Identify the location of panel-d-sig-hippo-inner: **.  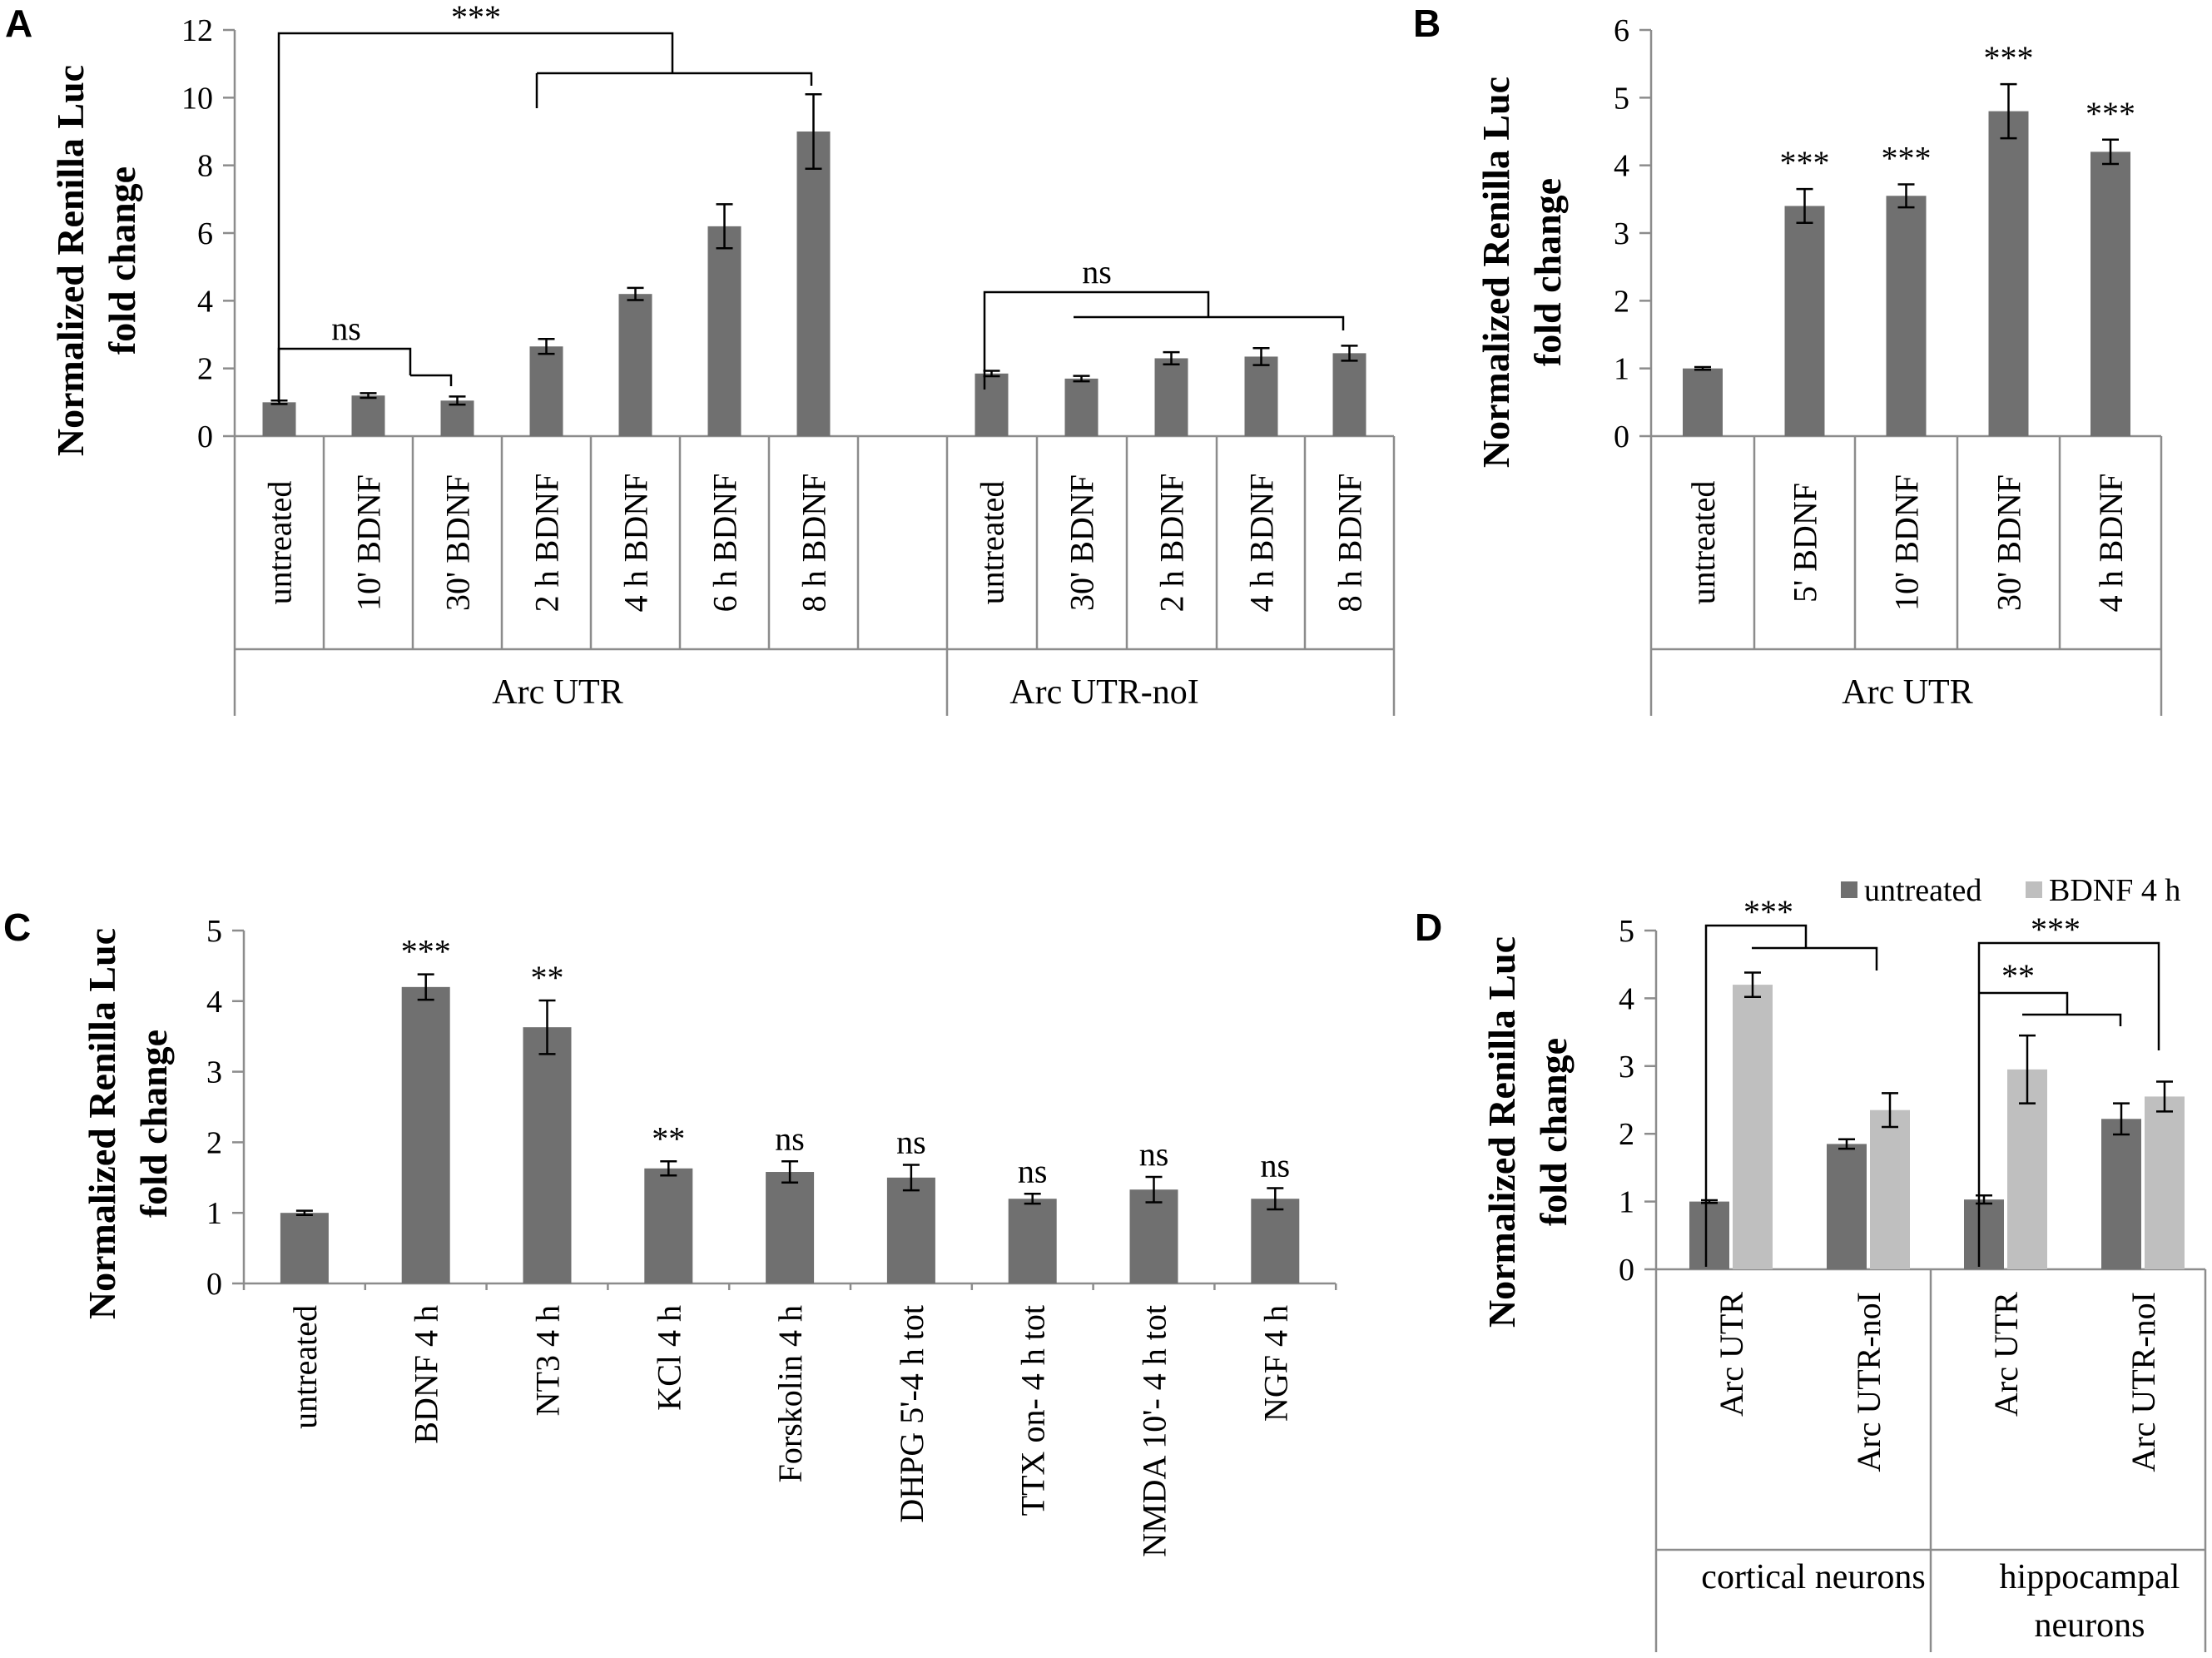
(2018, 976).